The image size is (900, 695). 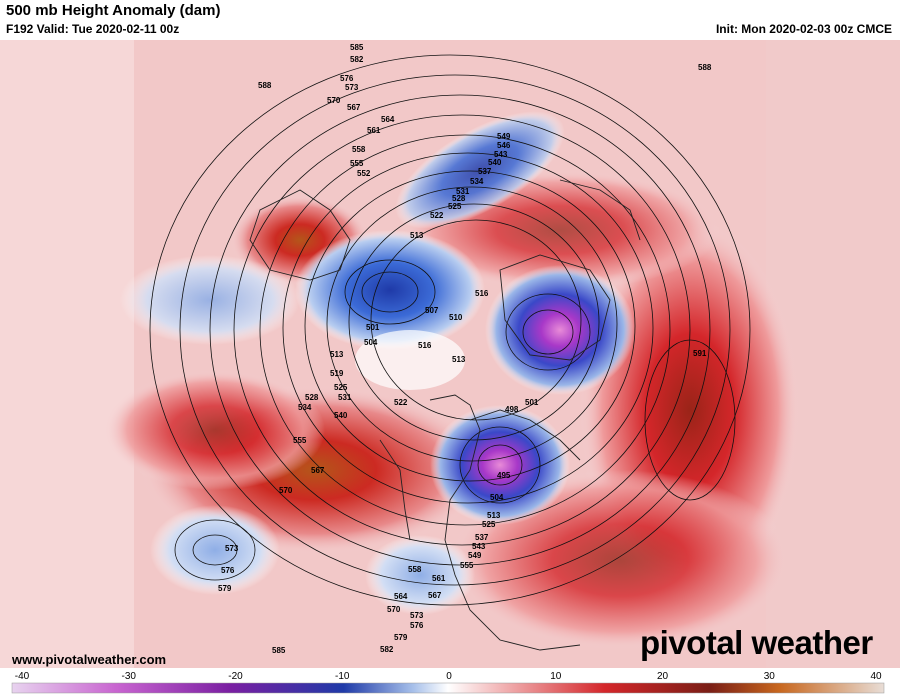 What do you see at coordinates (342, 676) in the screenshot?
I see `colorbar-tick-label: -10` at bounding box center [342, 676].